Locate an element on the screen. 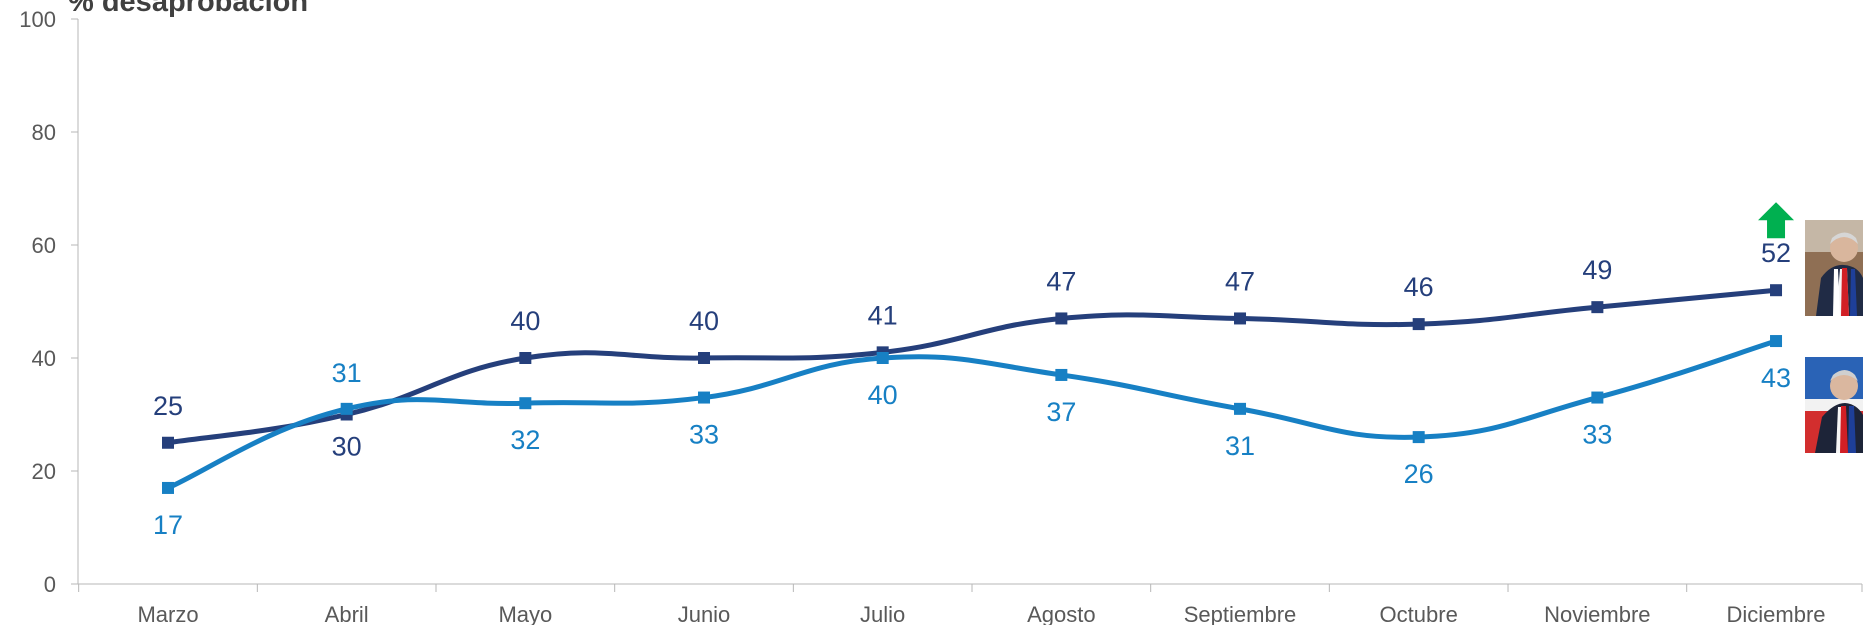 This screenshot has width=1863, height=625. series-1-data-label-2: 30 is located at coordinates (347, 447).